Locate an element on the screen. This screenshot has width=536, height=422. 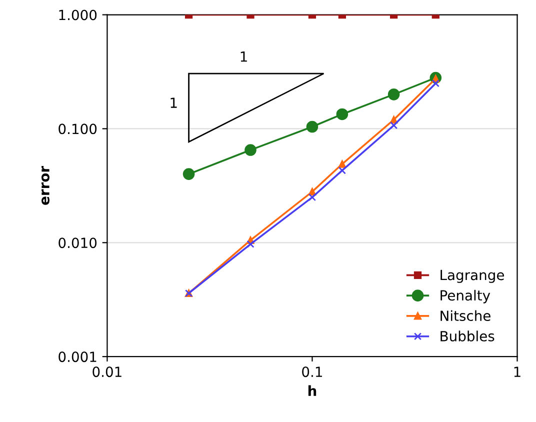
y-tick-label: 1.000 is located at coordinates (78, 15).